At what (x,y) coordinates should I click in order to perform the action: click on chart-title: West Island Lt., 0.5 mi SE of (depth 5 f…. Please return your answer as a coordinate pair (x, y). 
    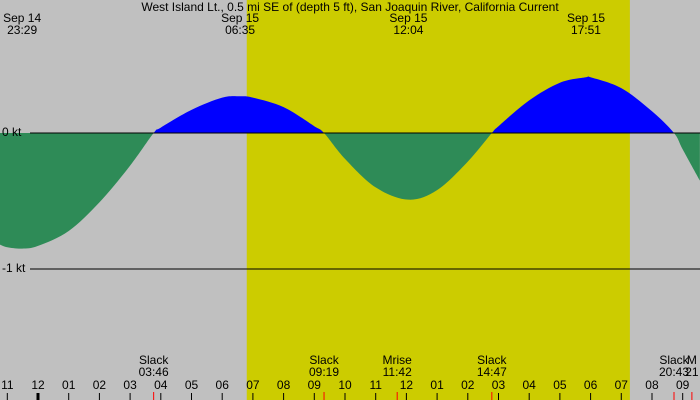
    Looking at the image, I should click on (350, 7).